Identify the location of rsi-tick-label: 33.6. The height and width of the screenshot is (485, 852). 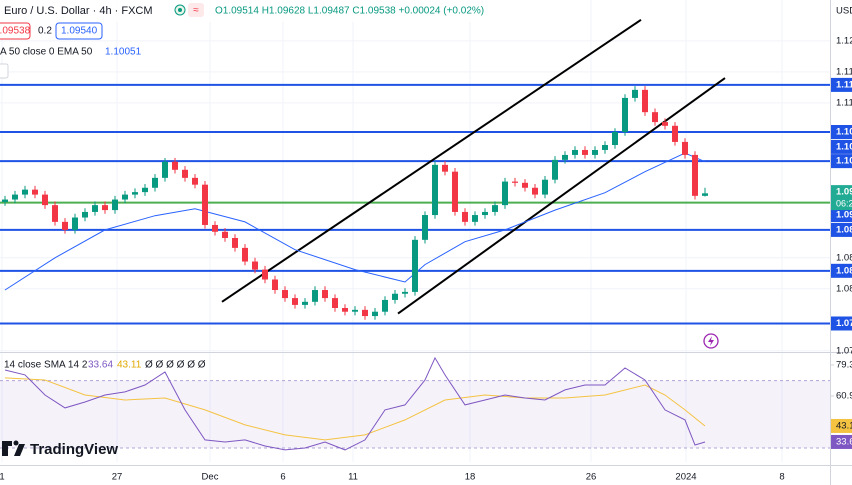
(844, 441).